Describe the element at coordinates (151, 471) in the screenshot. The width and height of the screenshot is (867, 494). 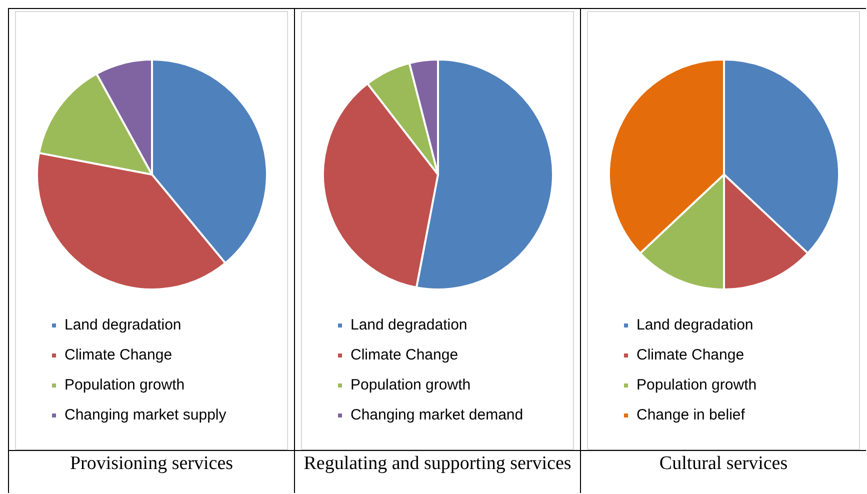
I see `text: Provisioning services` at that location.